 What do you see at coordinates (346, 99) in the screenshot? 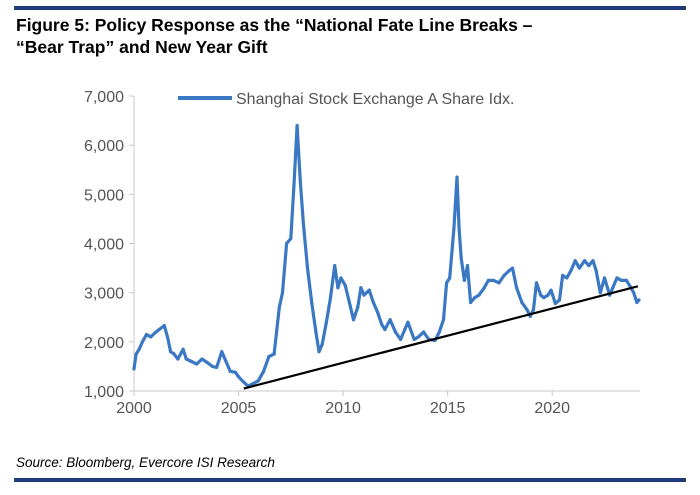
I see `legend: Shanghai Stock Exchange A Share Idx.` at bounding box center [346, 99].